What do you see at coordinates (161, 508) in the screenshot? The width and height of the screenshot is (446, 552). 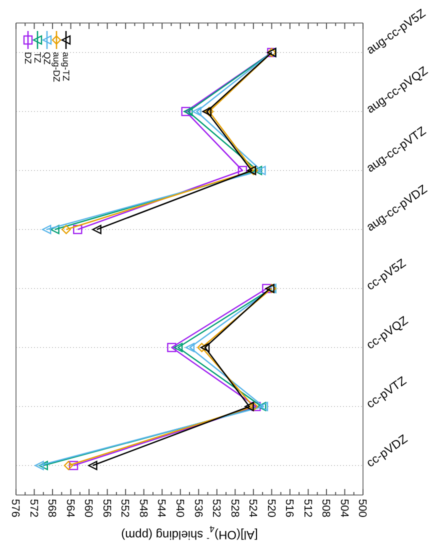 I see `x-tick-label: 544` at bounding box center [161, 508].